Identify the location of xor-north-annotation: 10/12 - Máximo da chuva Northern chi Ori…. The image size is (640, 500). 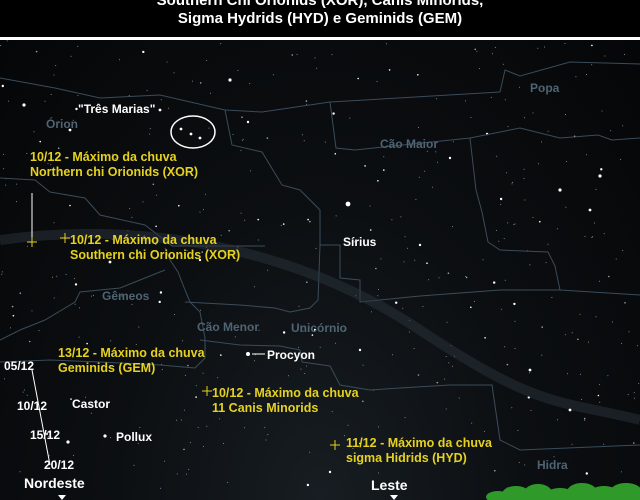
(114, 165).